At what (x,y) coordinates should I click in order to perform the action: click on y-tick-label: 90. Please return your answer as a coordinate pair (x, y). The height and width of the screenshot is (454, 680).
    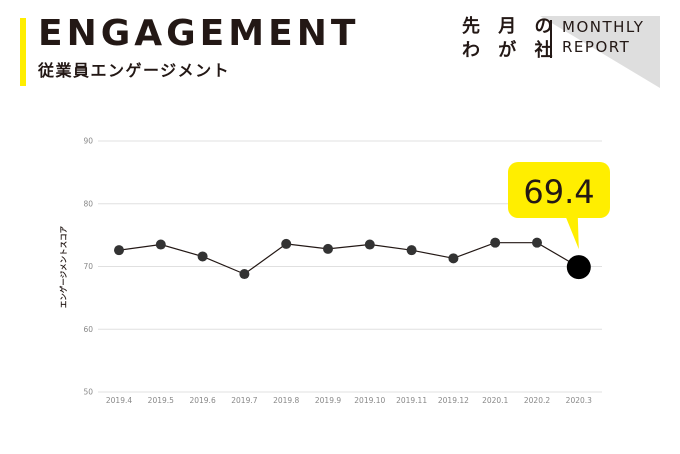
    Looking at the image, I should click on (88, 141).